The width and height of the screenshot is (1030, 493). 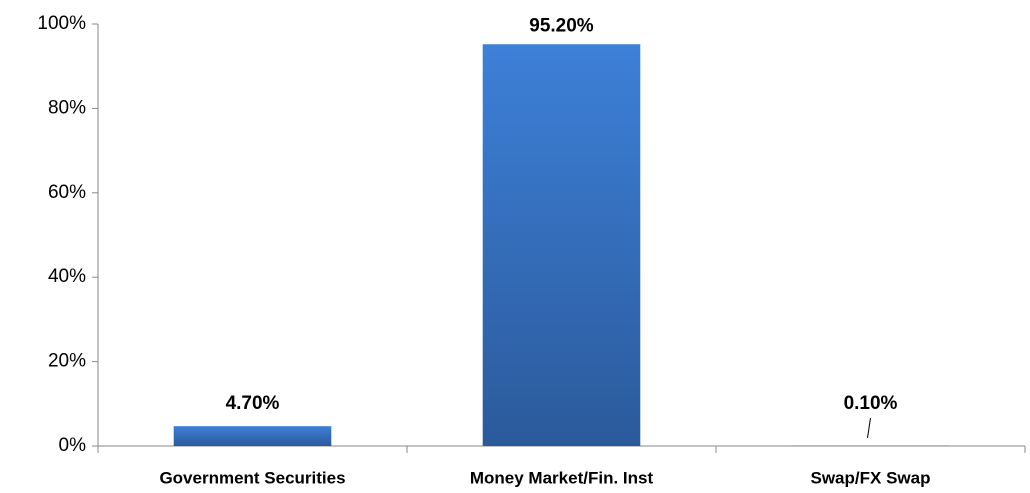 What do you see at coordinates (871, 403) in the screenshot?
I see `data-label: 0.10%` at bounding box center [871, 403].